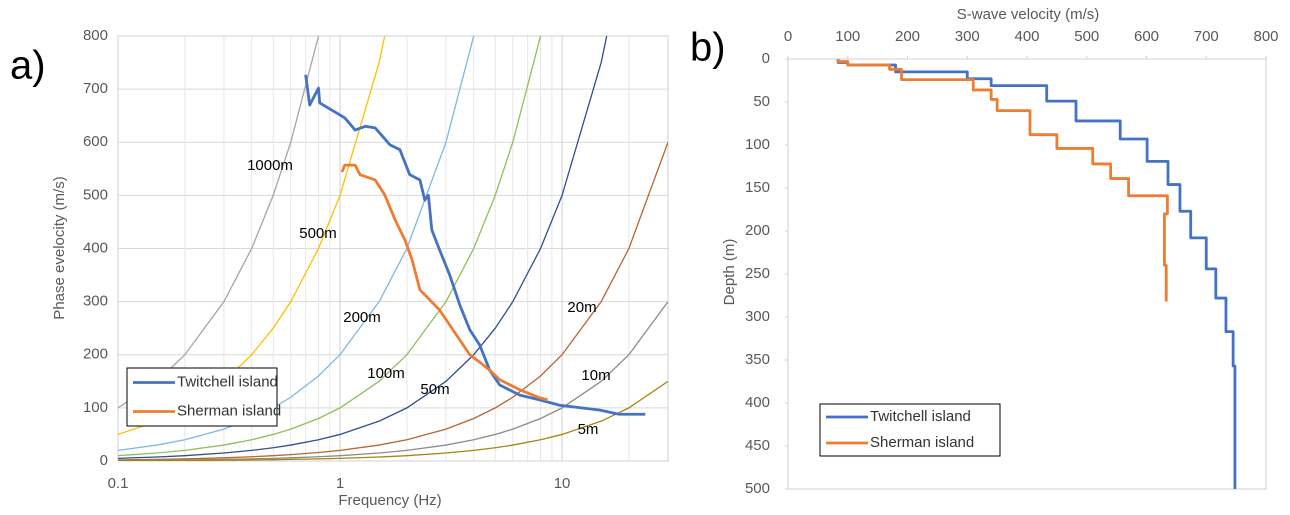 The height and width of the screenshot is (515, 1290). I want to click on y-axis-label: Phase evelocity (m/s), so click(59, 247).